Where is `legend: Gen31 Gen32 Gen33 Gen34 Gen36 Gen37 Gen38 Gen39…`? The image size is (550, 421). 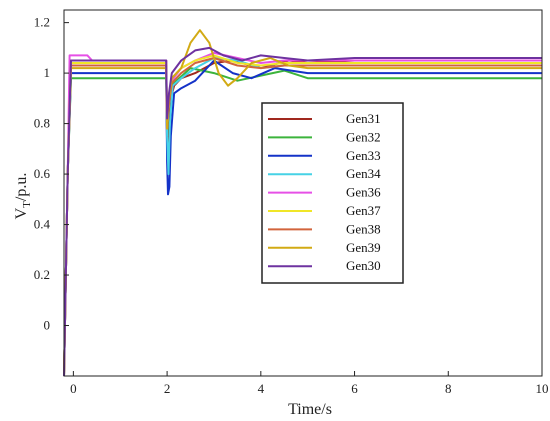
legend: Gen31 Gen32 Gen33 Gen34 Gen36 Gen37 Gen38 Gen39… is located at coordinates (332, 193).